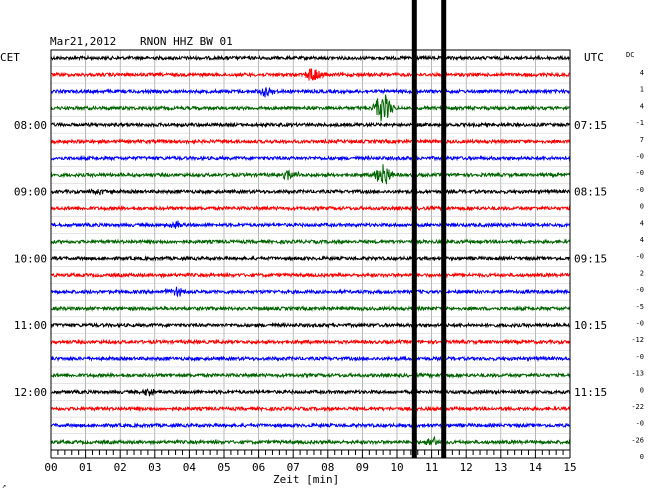 Image resolution: width=650 pixels, height=494 pixels. I want to click on x-tick-label: 12, so click(466, 467).